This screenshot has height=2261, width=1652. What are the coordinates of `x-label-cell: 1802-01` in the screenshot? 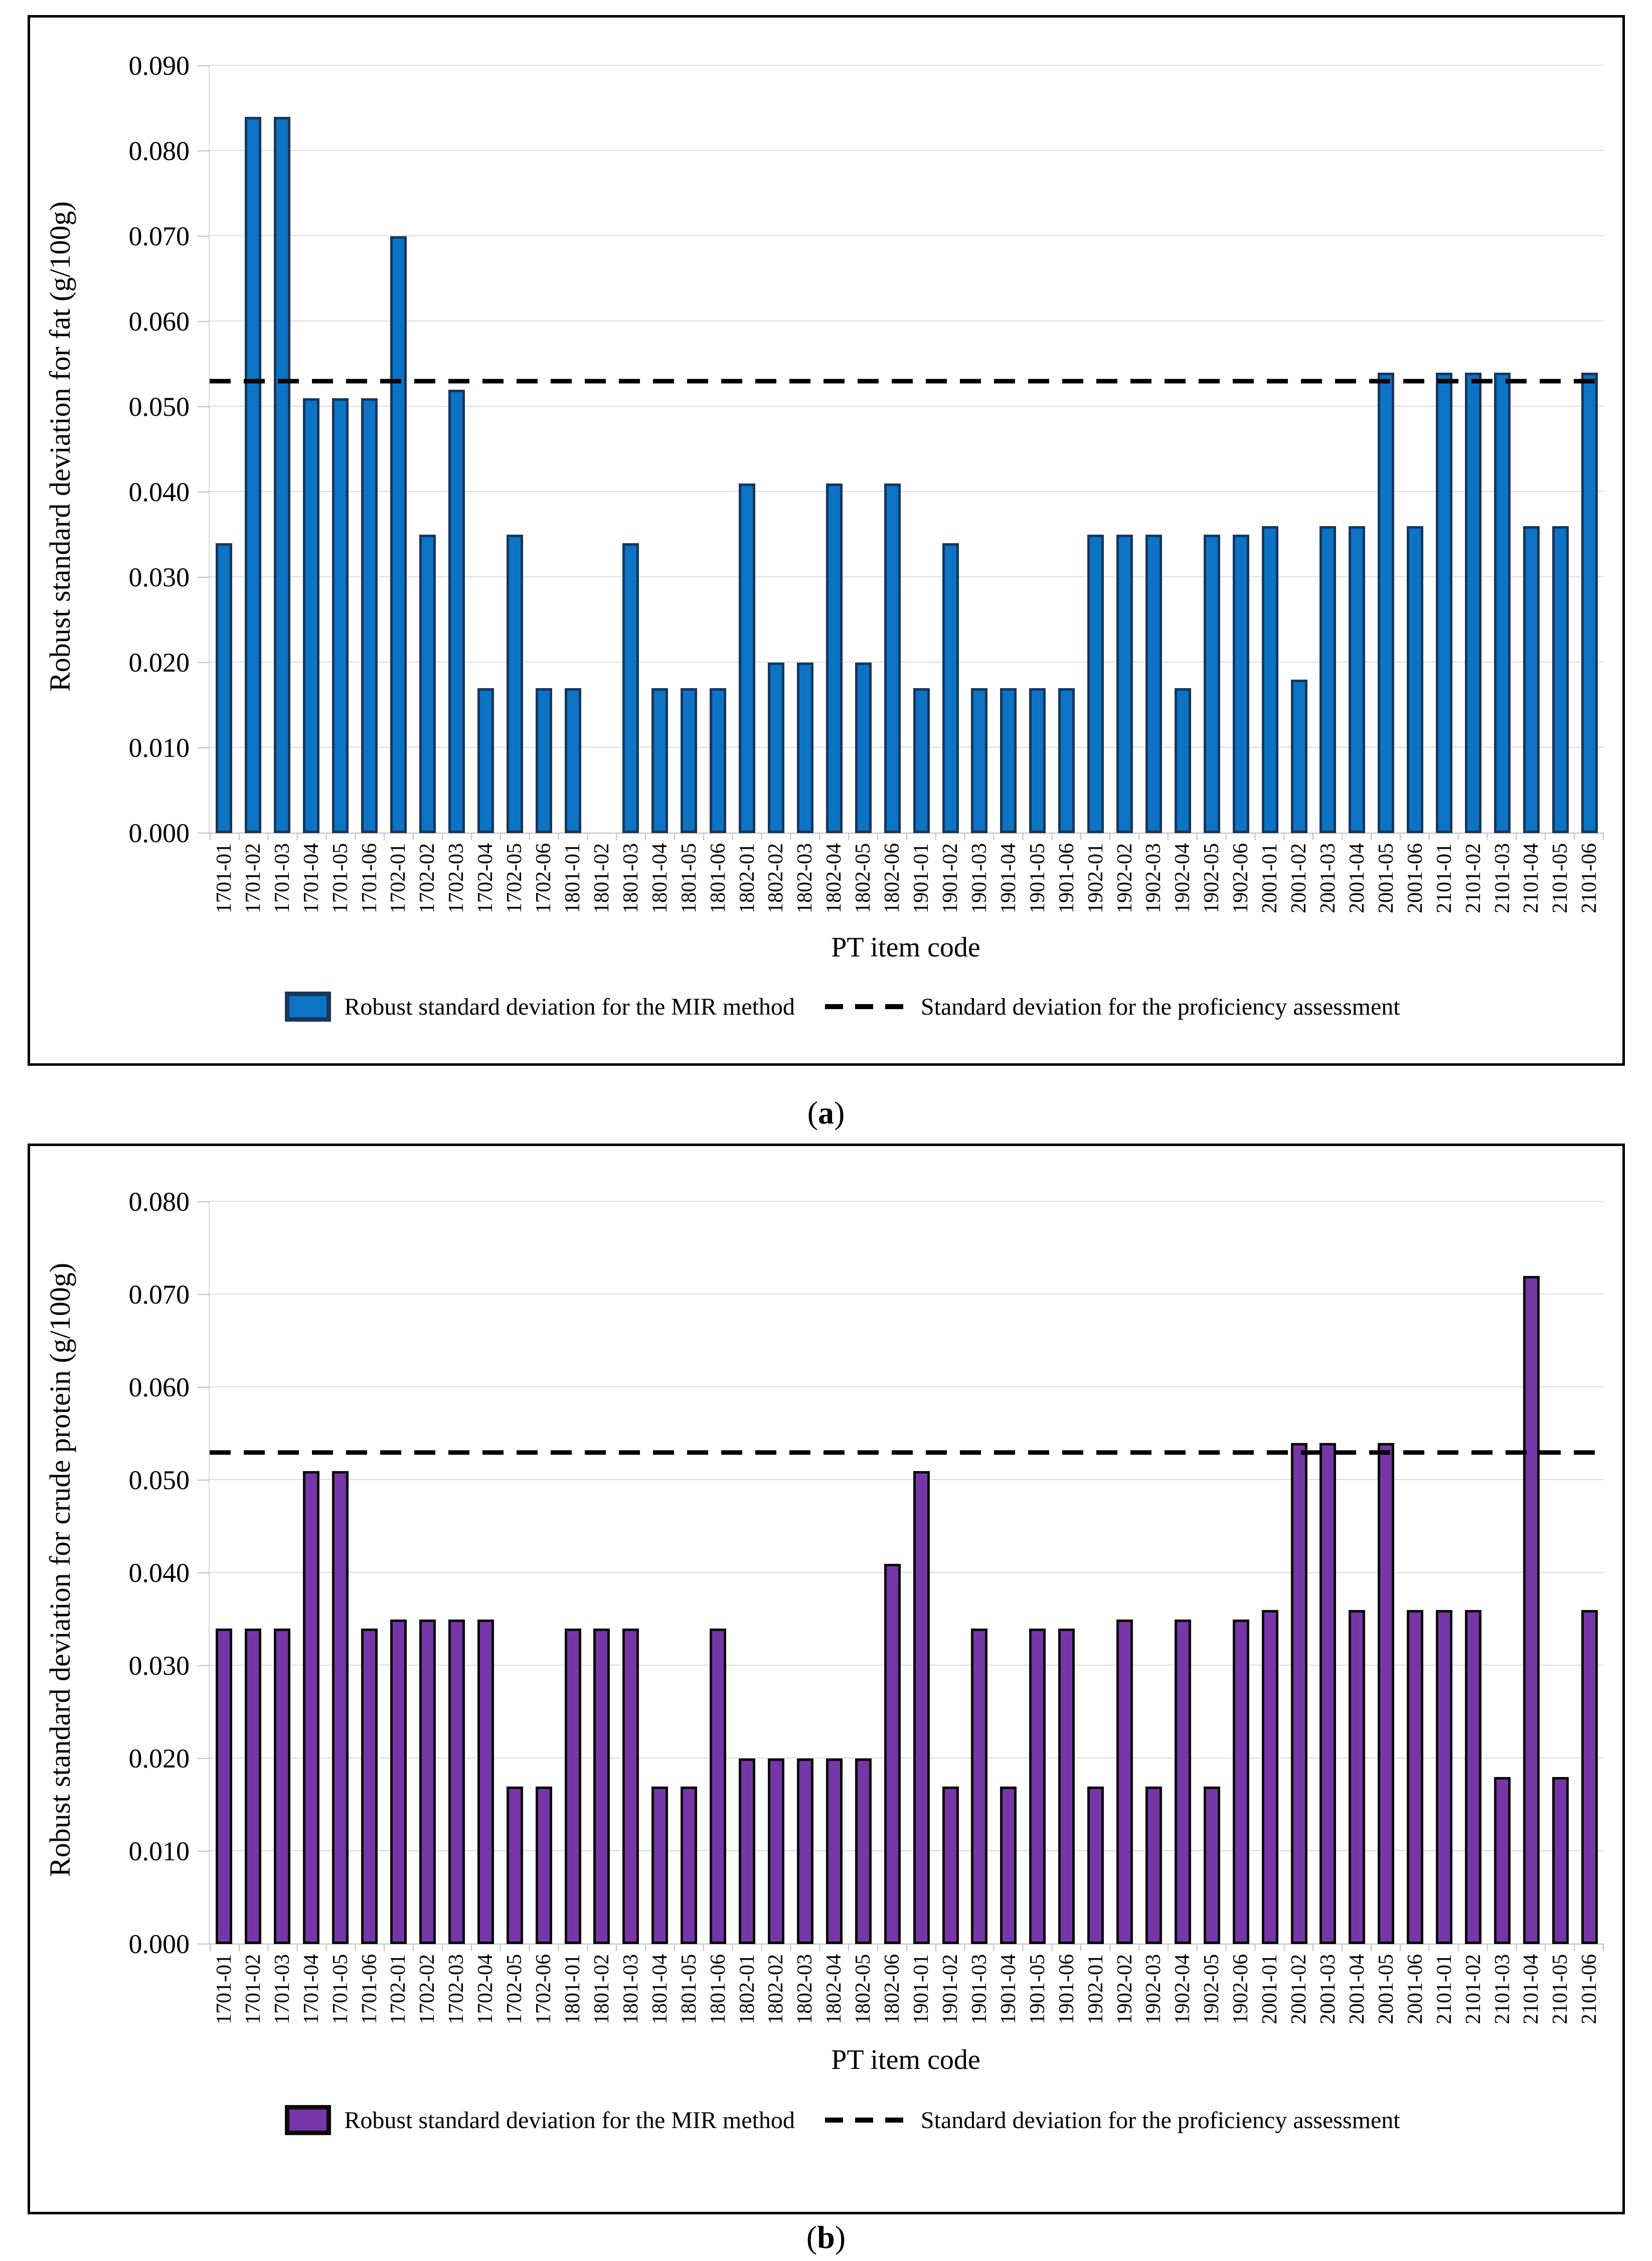 It's located at (748, 1999).